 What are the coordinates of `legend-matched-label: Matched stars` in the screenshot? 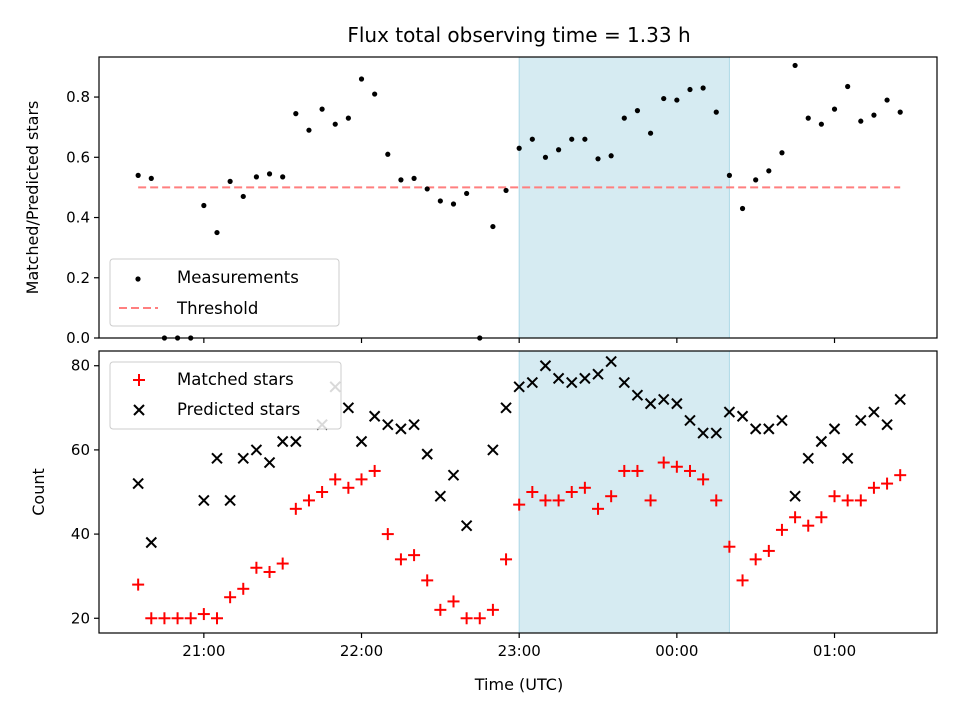 It's located at (235, 379).